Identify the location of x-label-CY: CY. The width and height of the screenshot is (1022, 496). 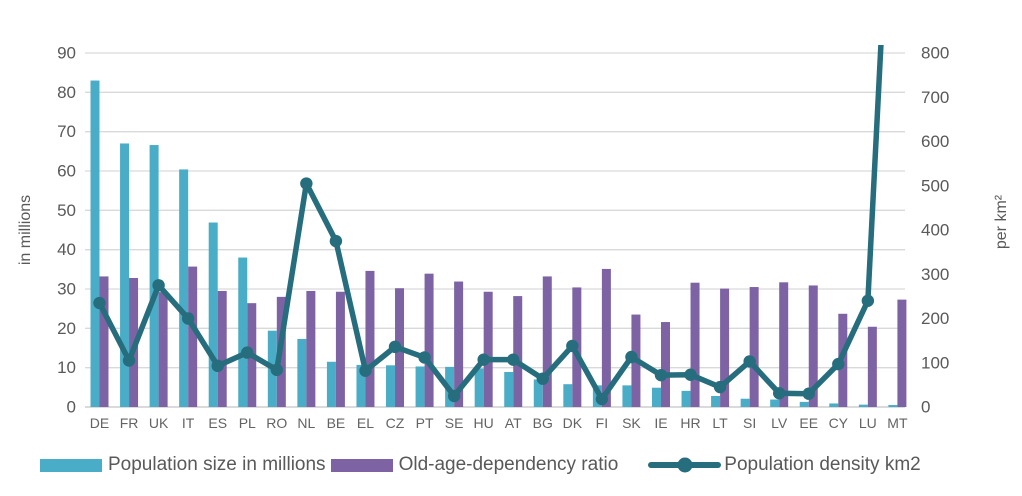
(839, 423).